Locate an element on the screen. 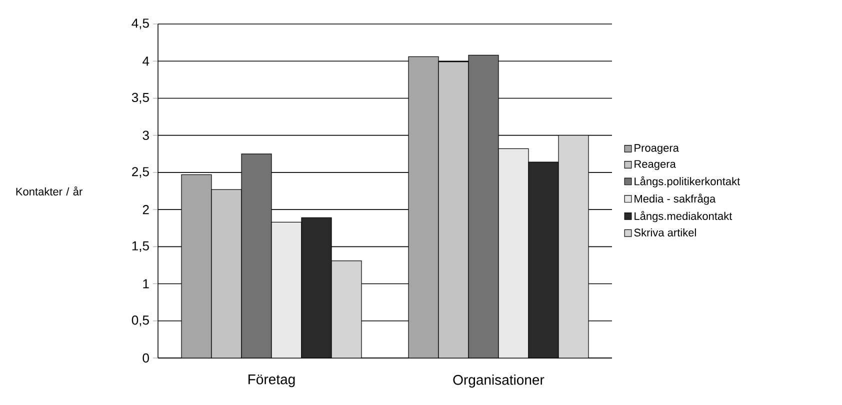  y-tick-label: 1 is located at coordinates (146, 283).